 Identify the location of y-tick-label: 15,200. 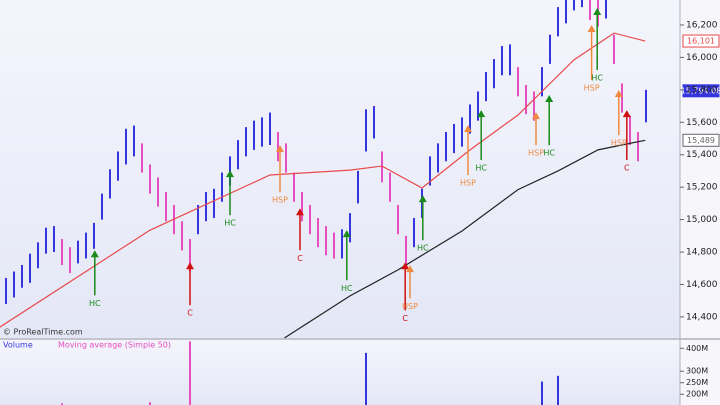
(702, 188).